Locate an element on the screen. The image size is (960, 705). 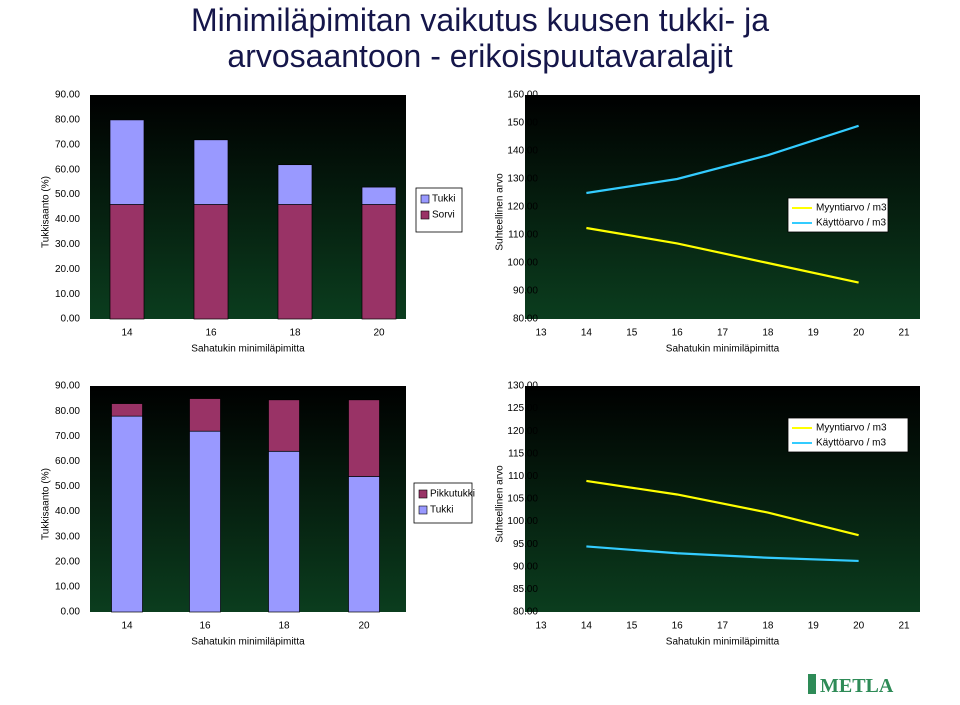
chart1-ytick-label: 150.00 is located at coordinates (522, 123).